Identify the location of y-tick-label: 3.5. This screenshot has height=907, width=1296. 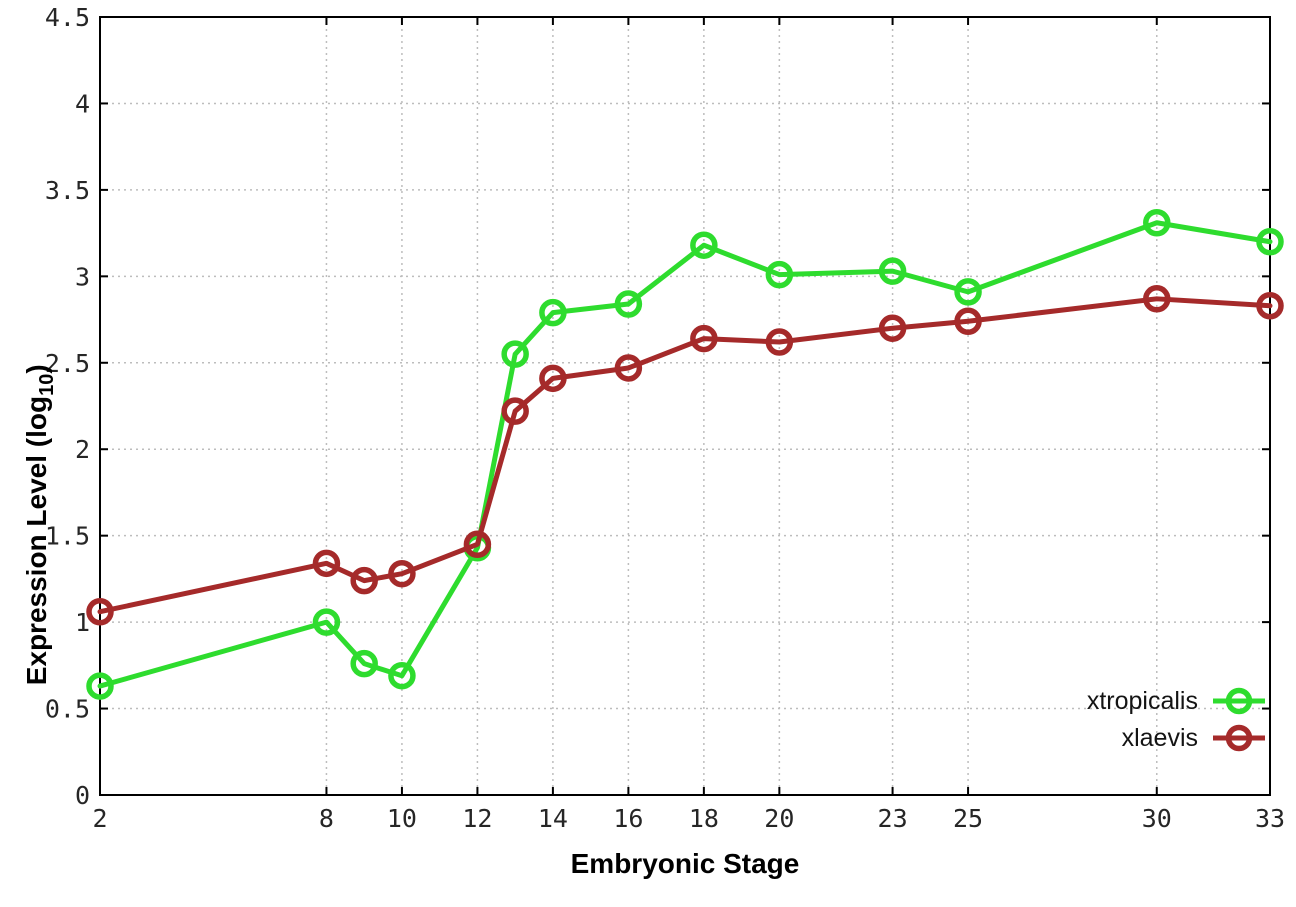
(67, 190).